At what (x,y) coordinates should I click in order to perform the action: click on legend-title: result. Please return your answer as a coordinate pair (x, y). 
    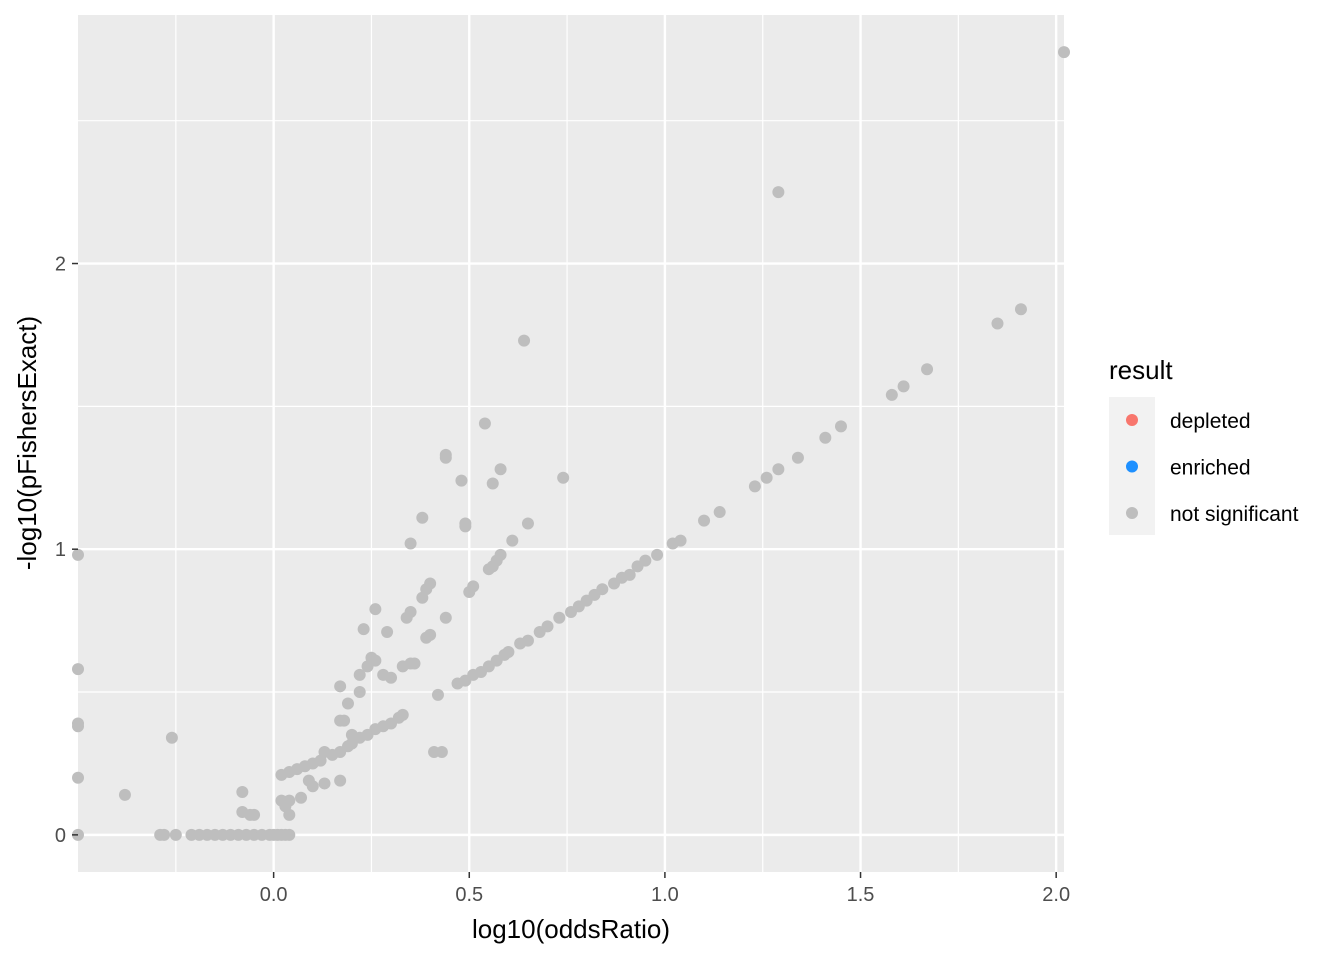
    Looking at the image, I should click on (1141, 370).